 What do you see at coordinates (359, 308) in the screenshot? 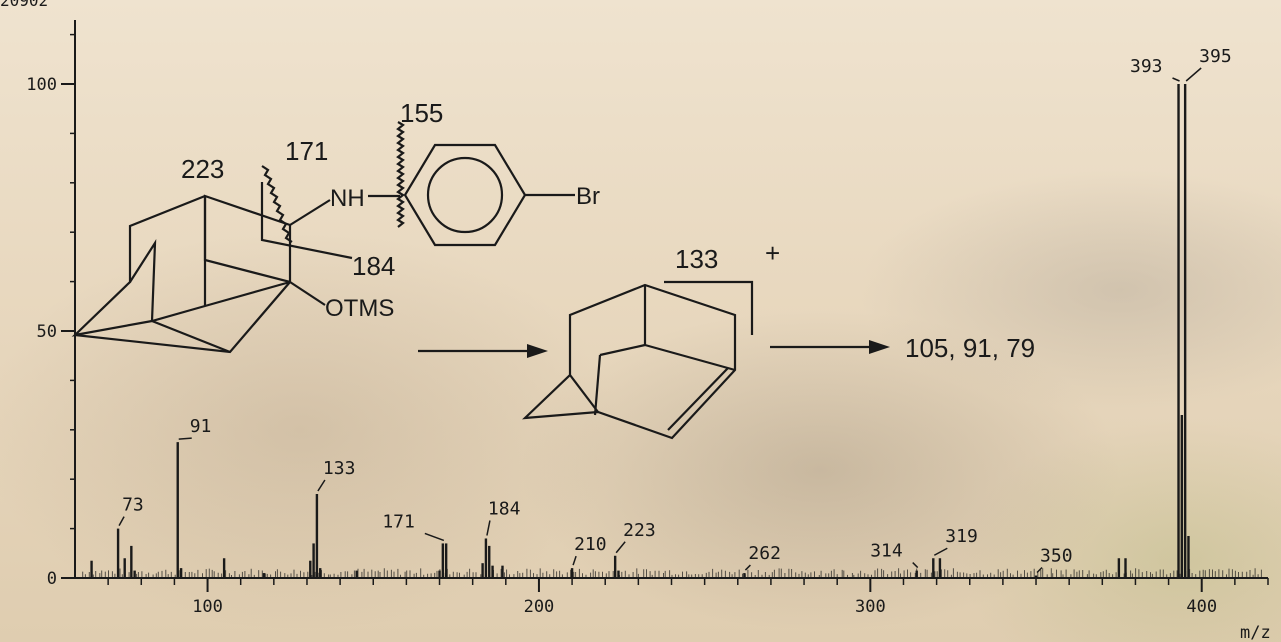
I see `otms-label: OTMS` at bounding box center [359, 308].